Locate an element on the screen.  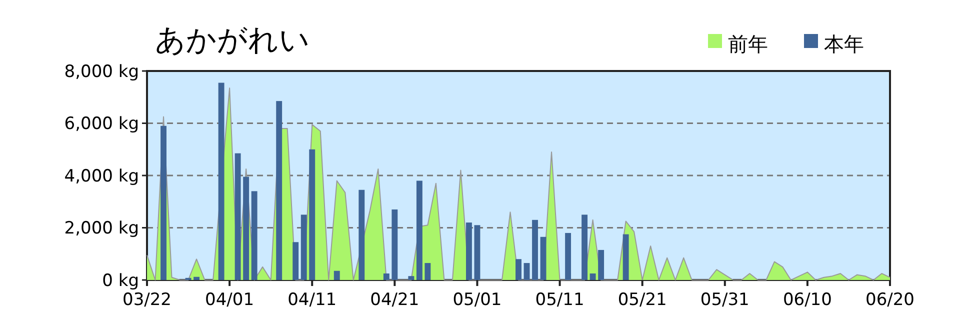
y-tick-label: 6,000 kg is located at coordinates (101, 124).